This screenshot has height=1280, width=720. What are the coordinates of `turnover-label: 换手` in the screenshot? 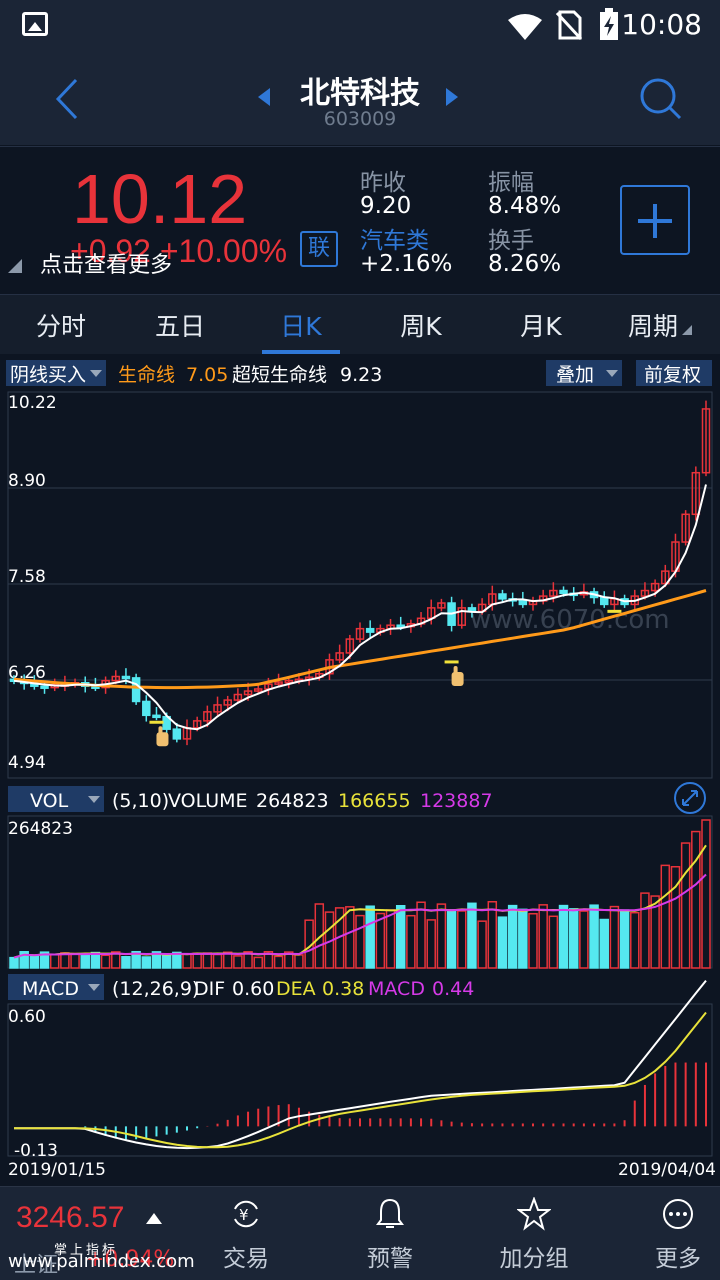 It's located at (511, 241).